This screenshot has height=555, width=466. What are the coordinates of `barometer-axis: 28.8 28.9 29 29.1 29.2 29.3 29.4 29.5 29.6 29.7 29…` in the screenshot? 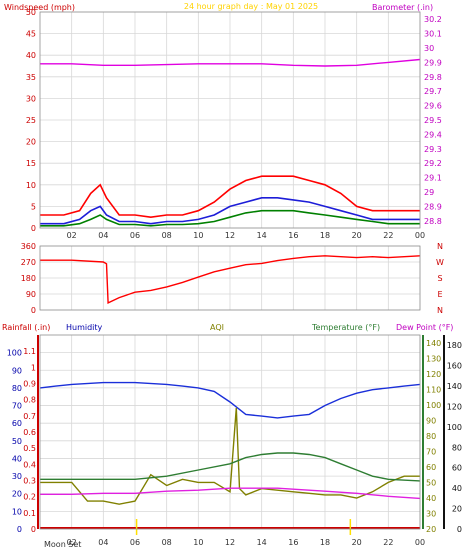 It's located at (433, 120).